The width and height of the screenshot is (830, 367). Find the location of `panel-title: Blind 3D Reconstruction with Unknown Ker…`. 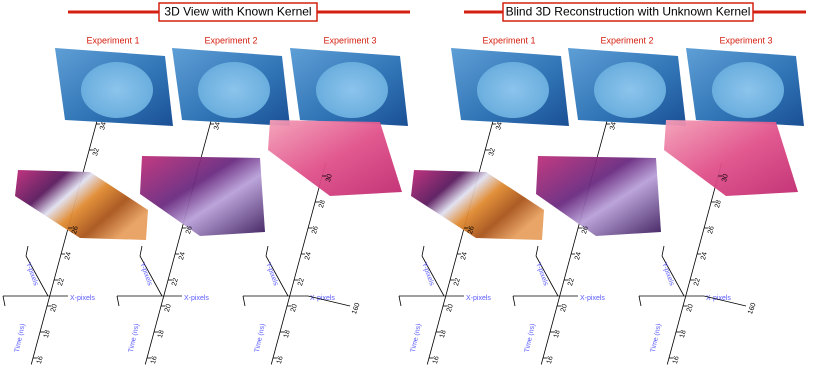

panel-title: Blind 3D Reconstruction with Unknown Ker… is located at coordinates (628, 12).